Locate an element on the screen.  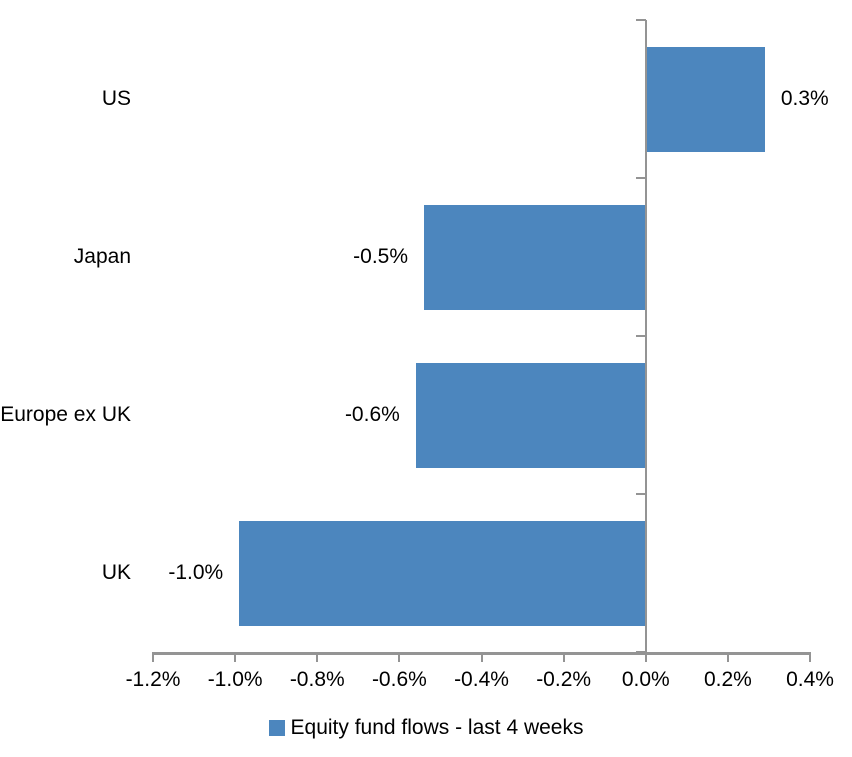
legend-label: Equity fund flows - last 4 weeks is located at coordinates (437, 727).